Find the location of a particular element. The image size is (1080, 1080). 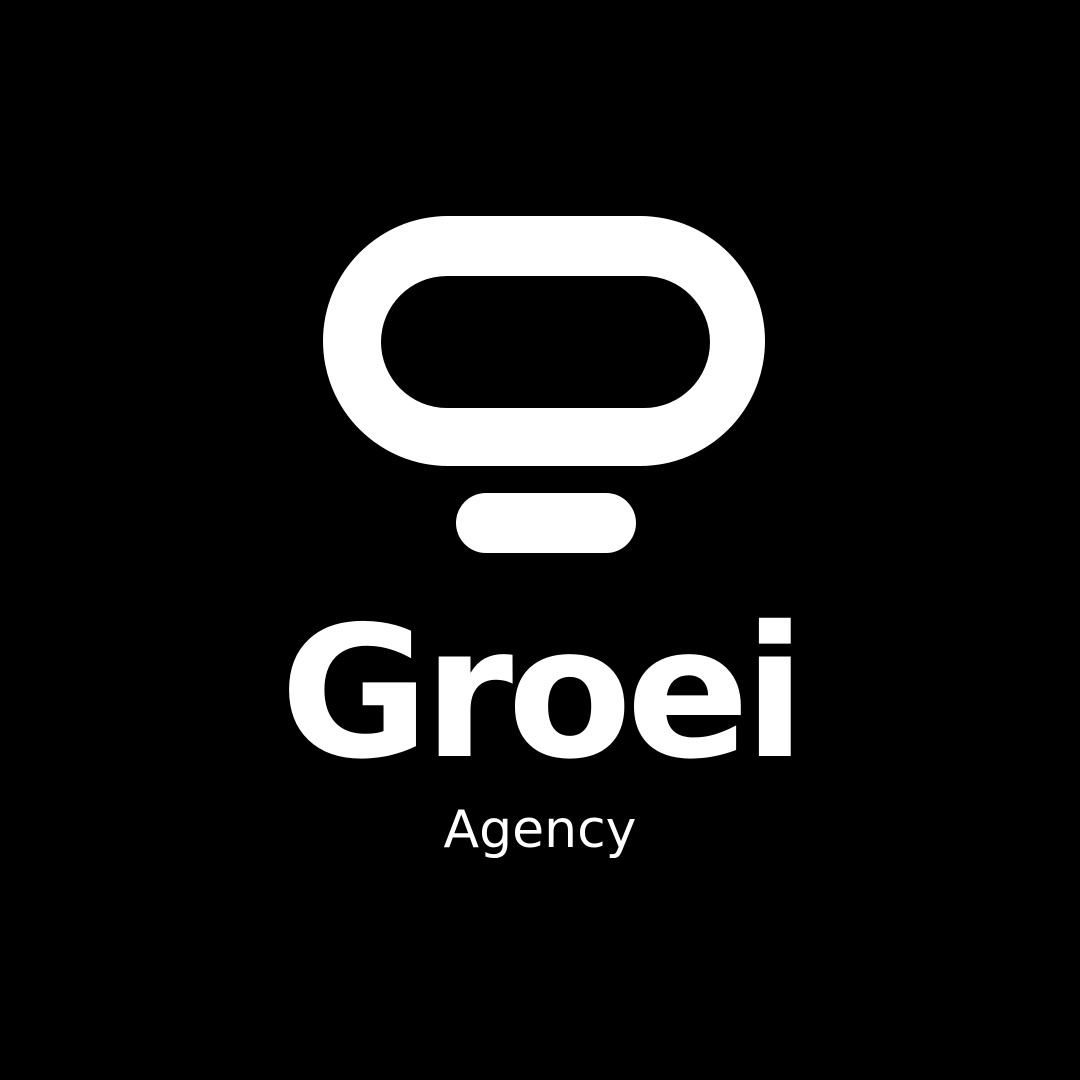

brand-tagline: Agency is located at coordinates (540, 830).